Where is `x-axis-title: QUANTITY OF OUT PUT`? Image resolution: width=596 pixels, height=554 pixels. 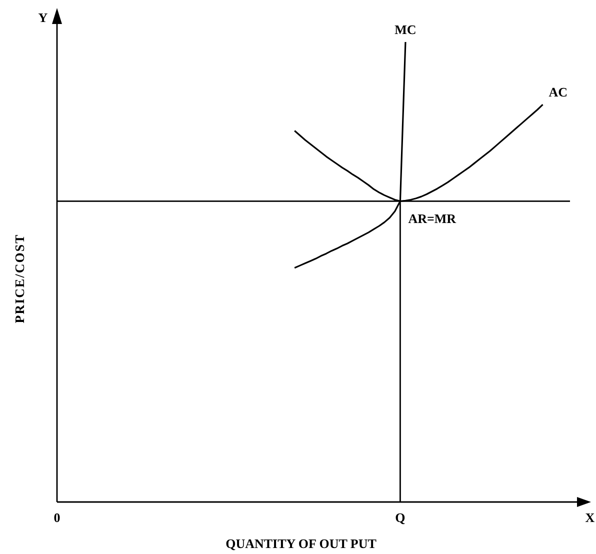 x-axis-title: QUANTITY OF OUT PUT is located at coordinates (301, 543).